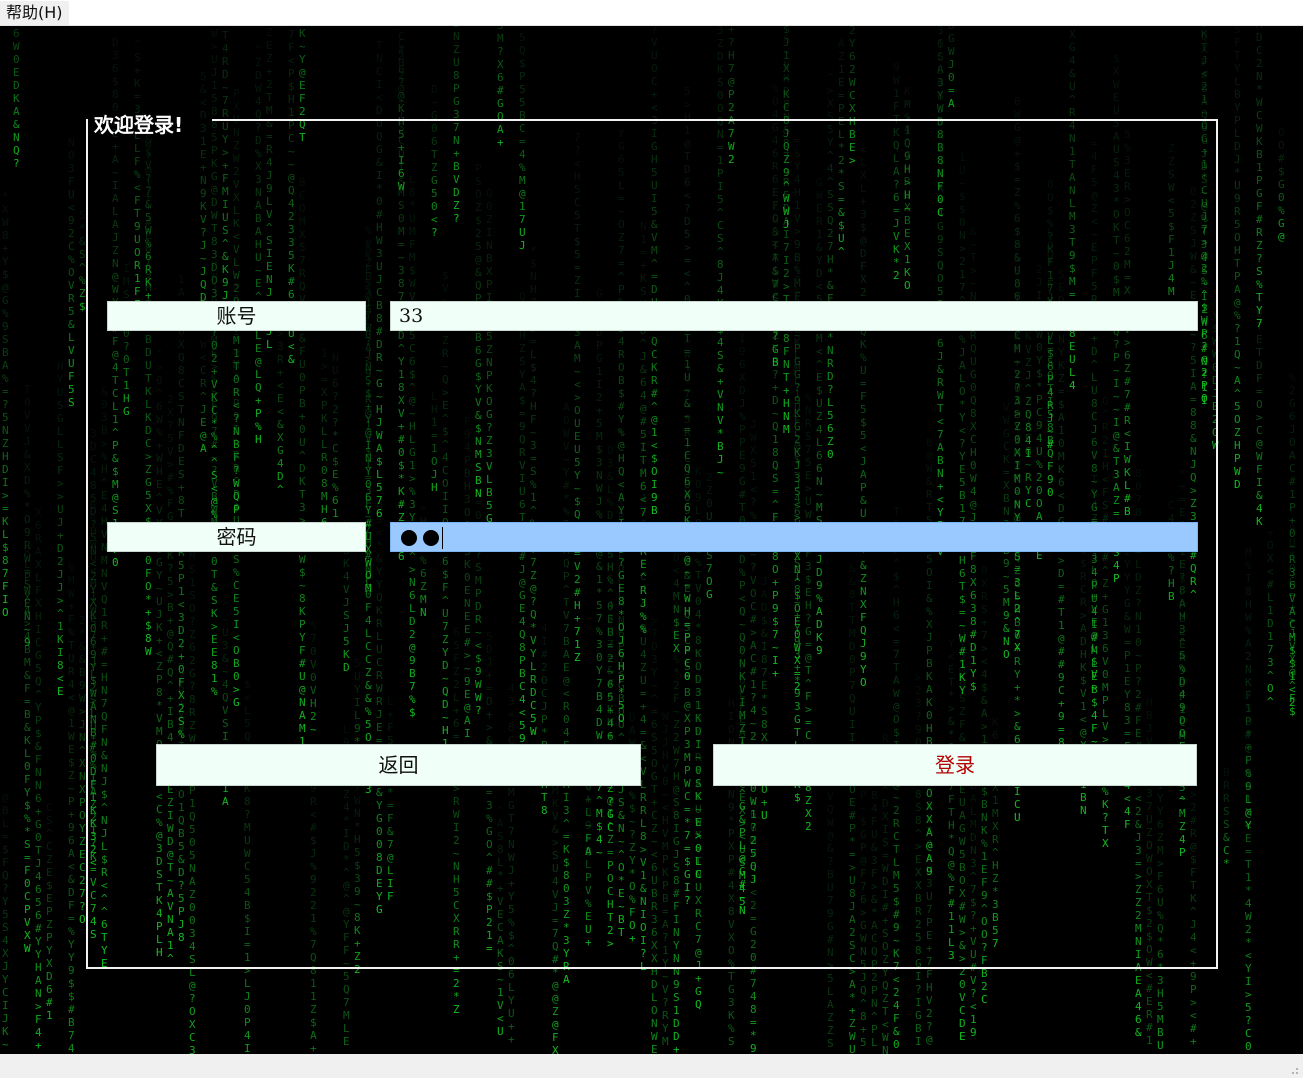 The image size is (1303, 1078). Describe the element at coordinates (38, 954) in the screenshot. I see `svg-text: Y` at that location.